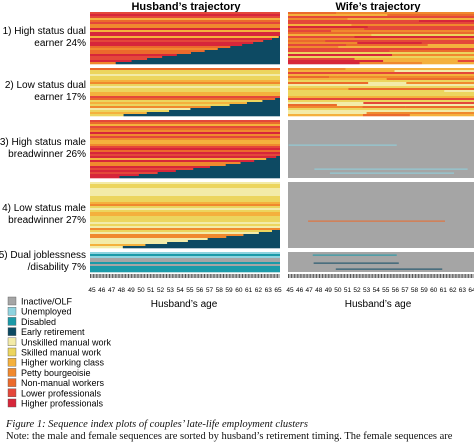  I want to click on husband-tick-label: 52, so click(161, 290).